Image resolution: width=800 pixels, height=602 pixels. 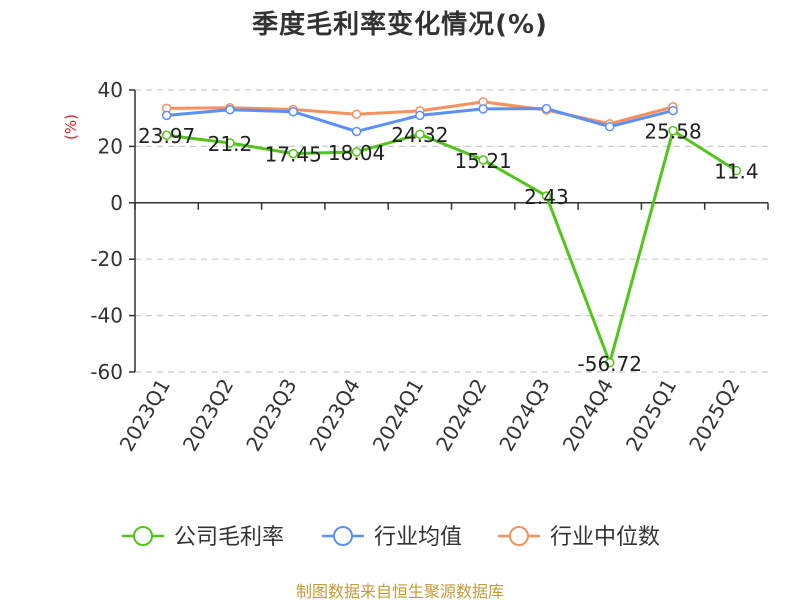 What do you see at coordinates (106, 259) in the screenshot?
I see `y-tick-label: -20` at bounding box center [106, 259].